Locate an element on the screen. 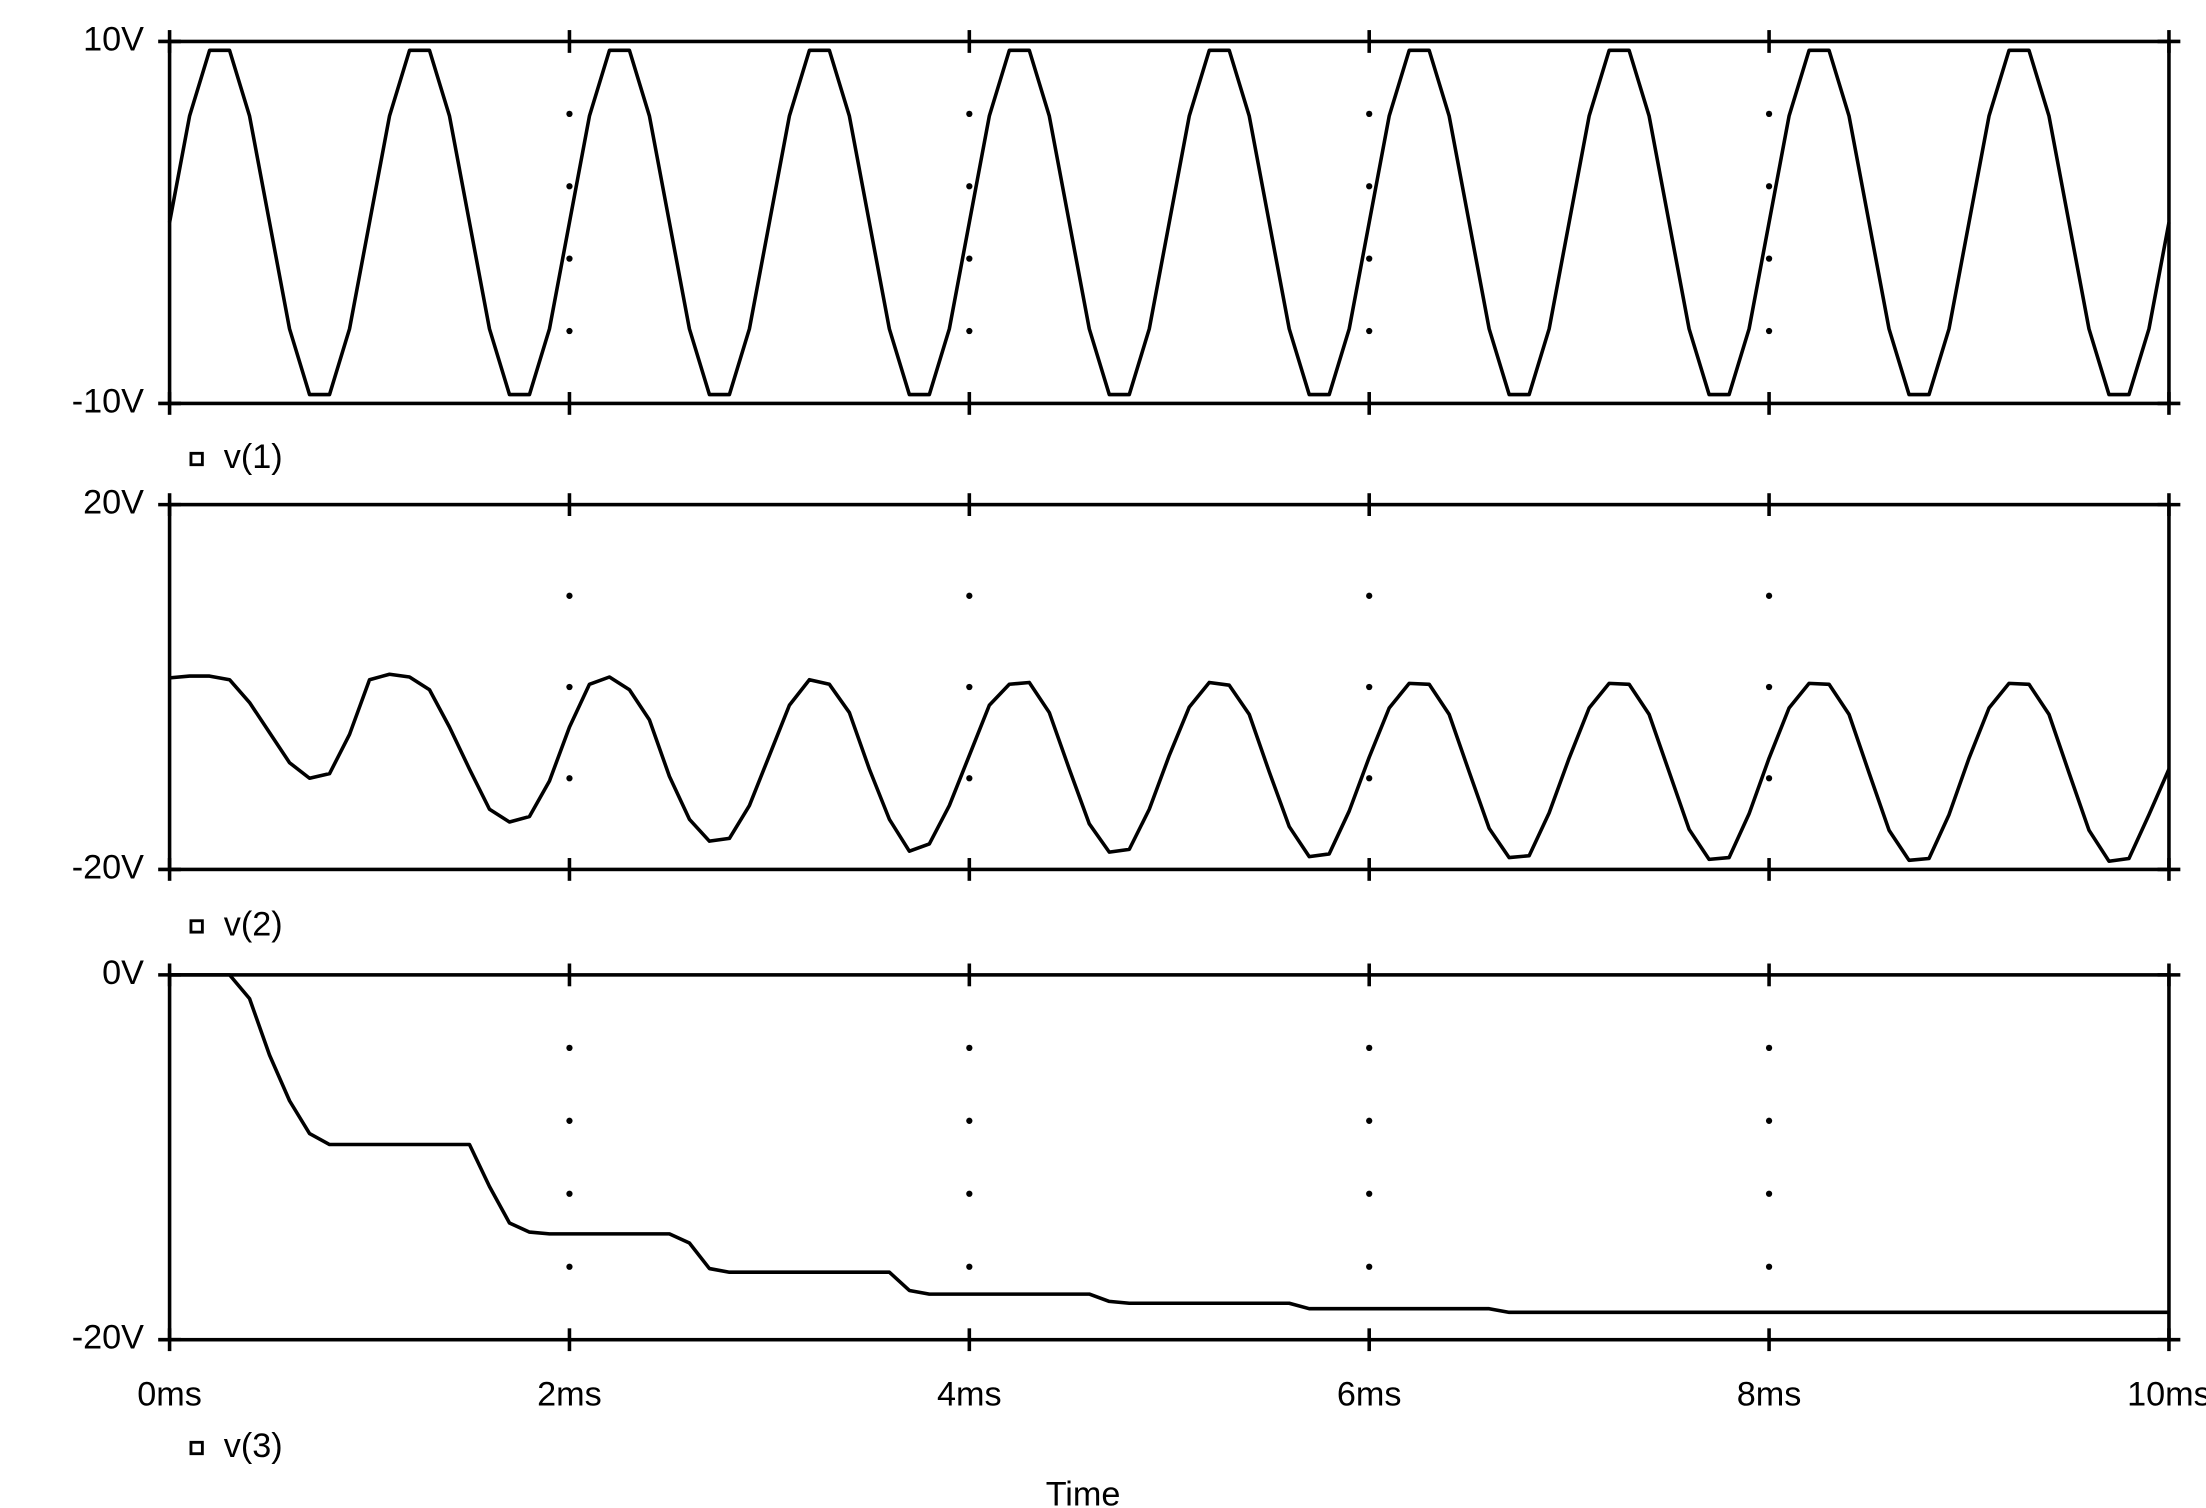 The image size is (2206, 1508). legend-label: v(1) is located at coordinates (253, 457).